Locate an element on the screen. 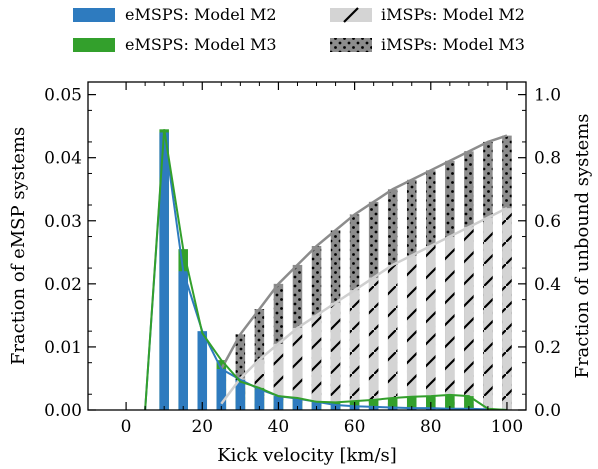 The width and height of the screenshot is (598, 469). y-left-tick-label: 0.05 is located at coordinates (63, 96).